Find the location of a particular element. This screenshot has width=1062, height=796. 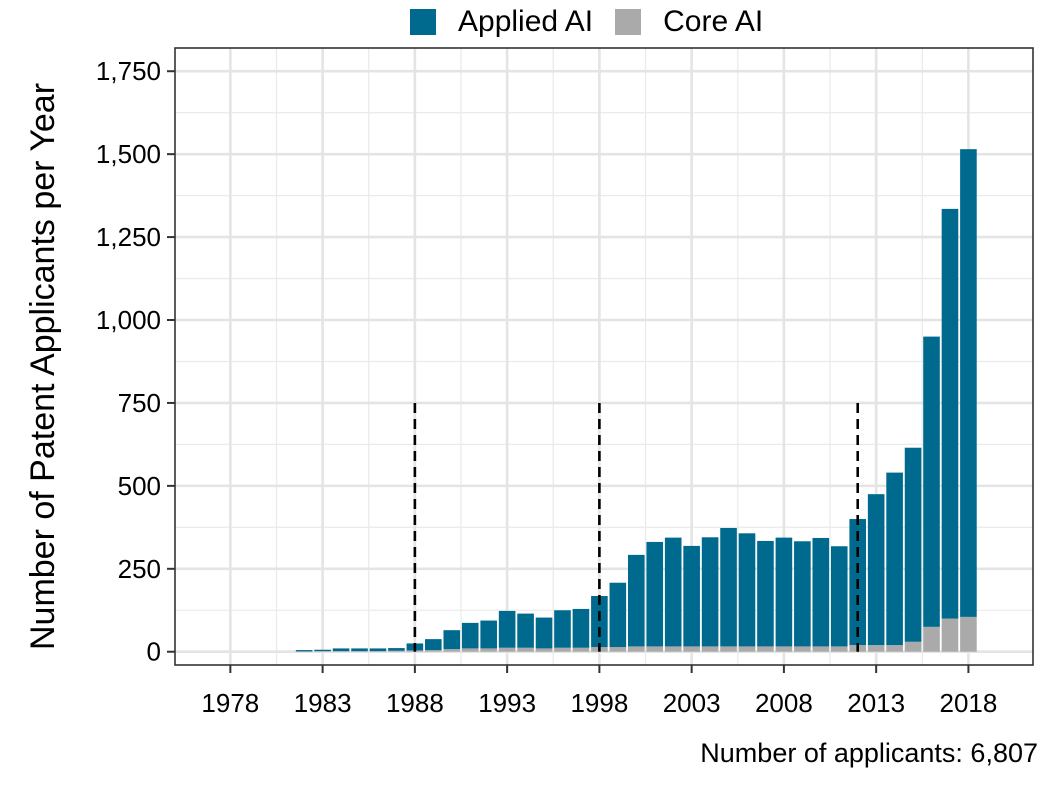

bar-core-ai-1999 is located at coordinates (618, 649).